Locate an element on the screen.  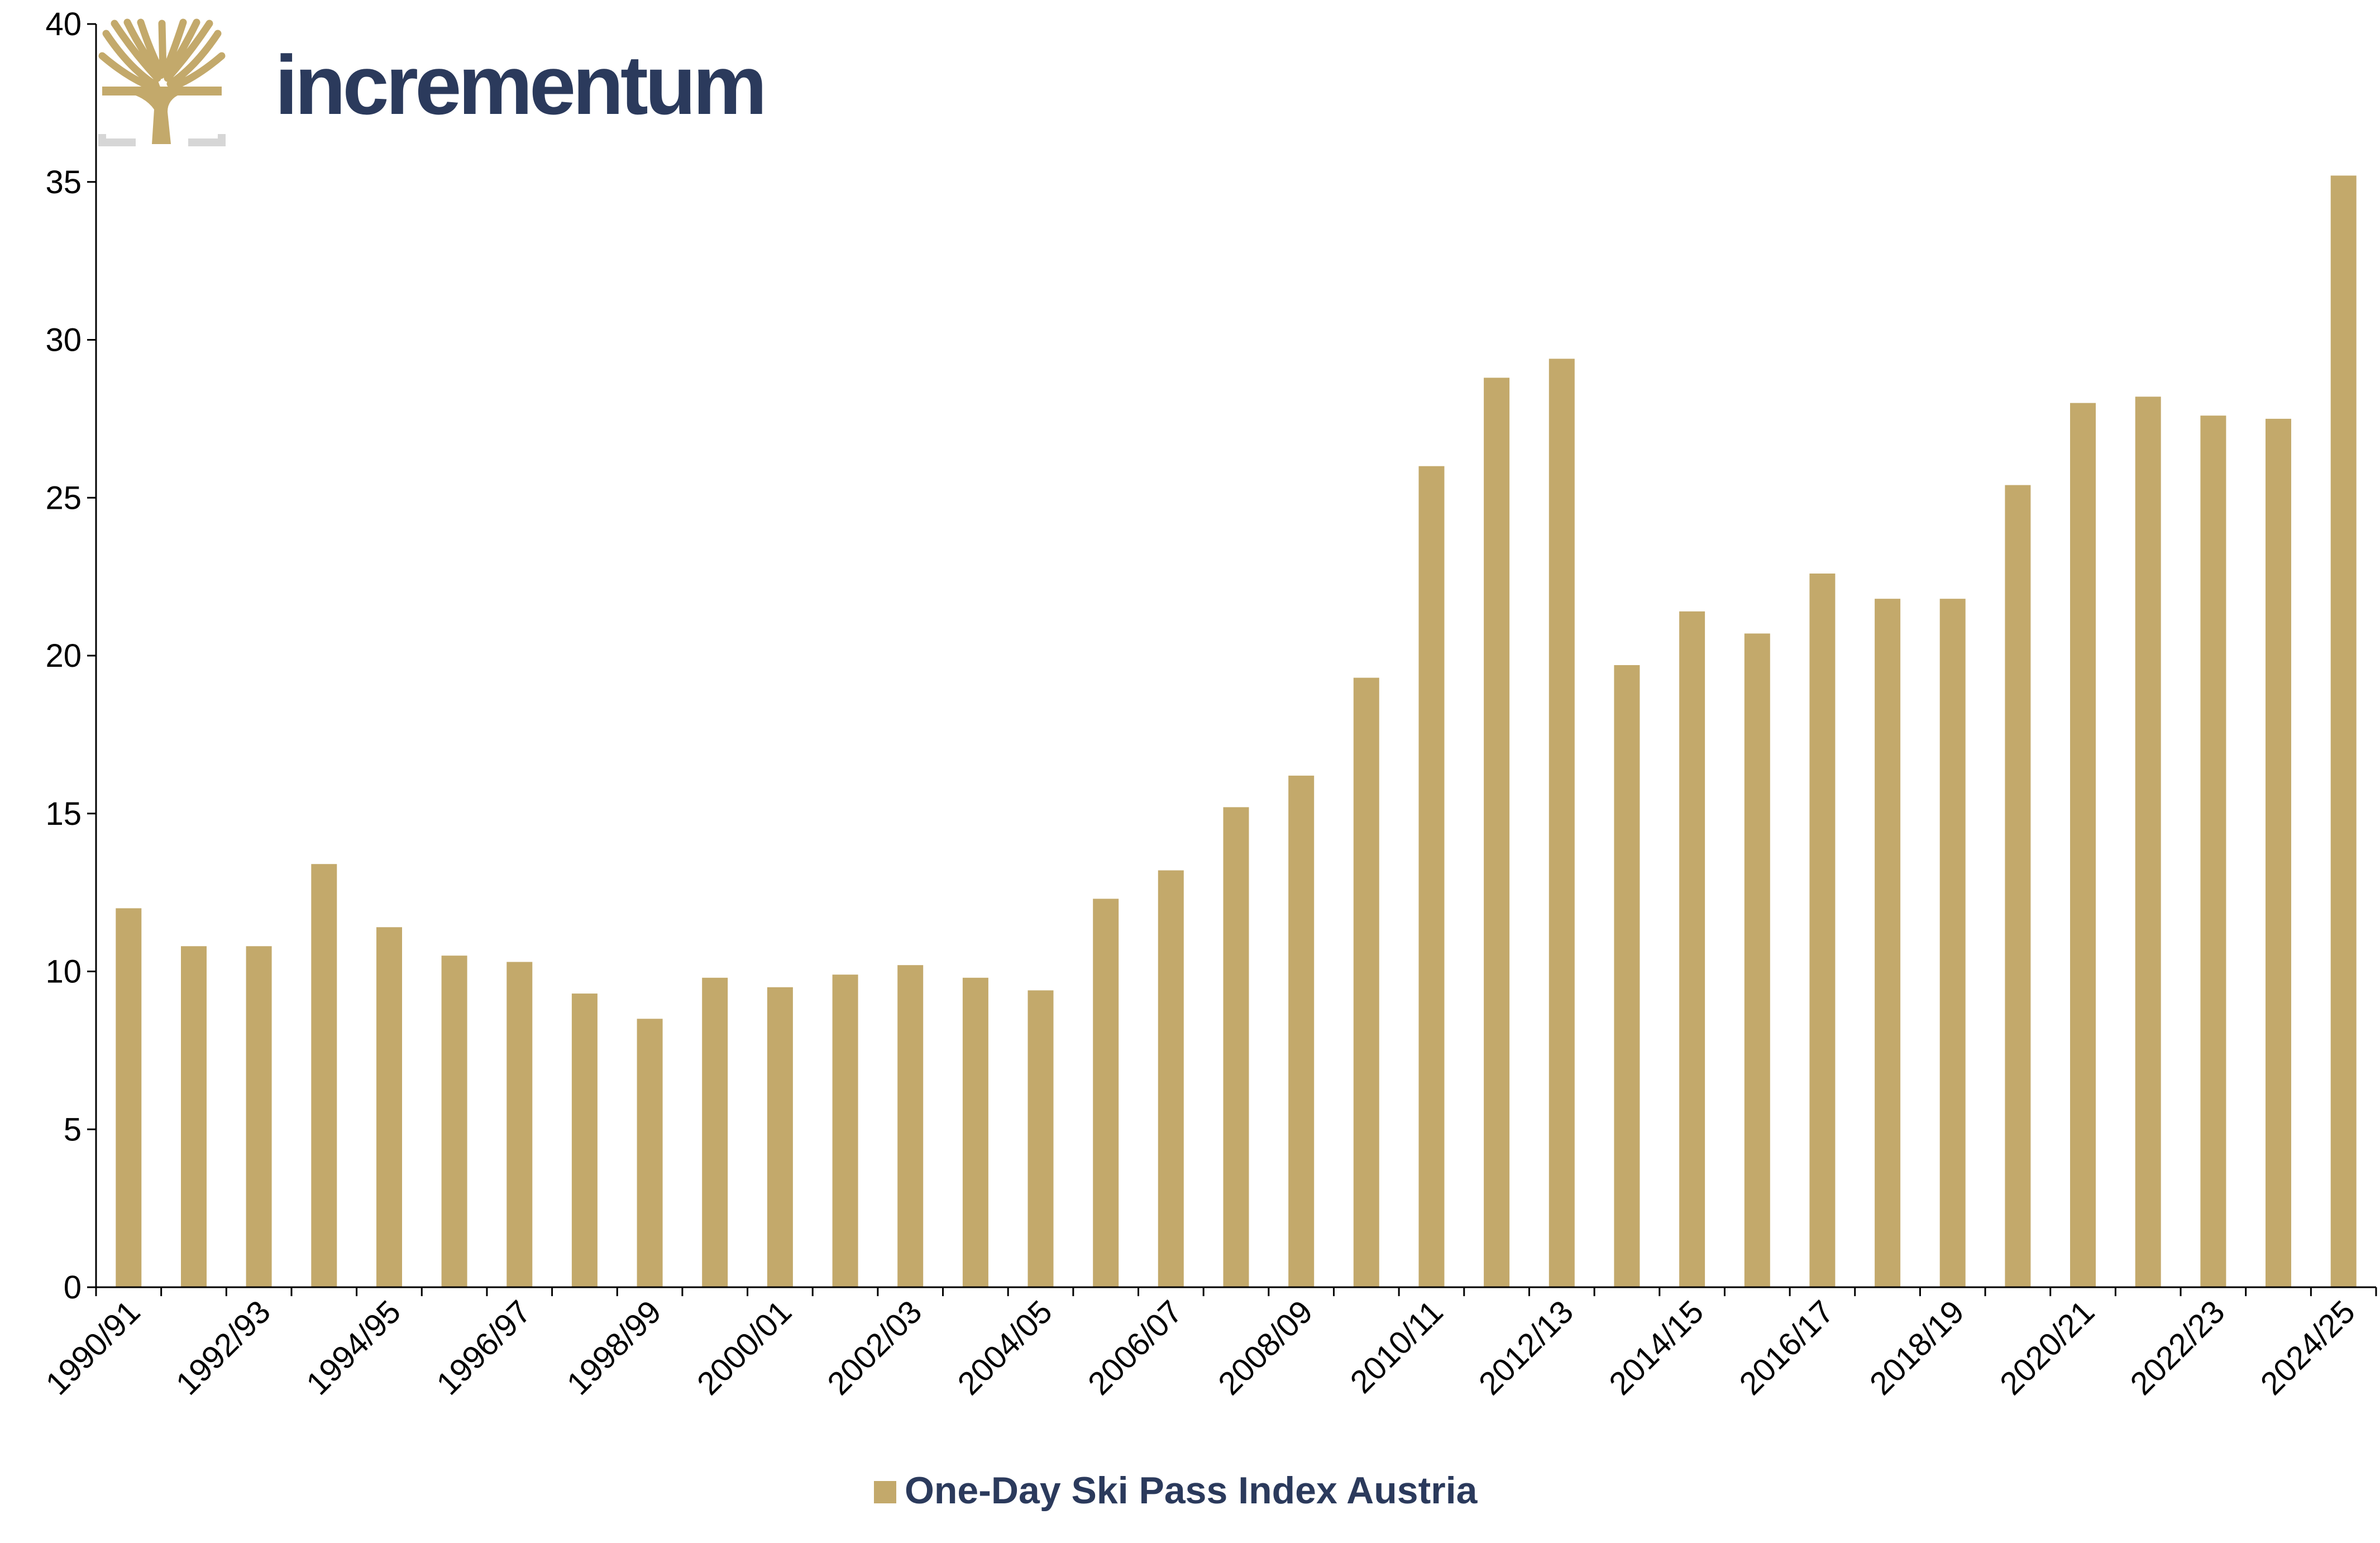
x-tick-label: 2024/25 is located at coordinates (2308, 1348).